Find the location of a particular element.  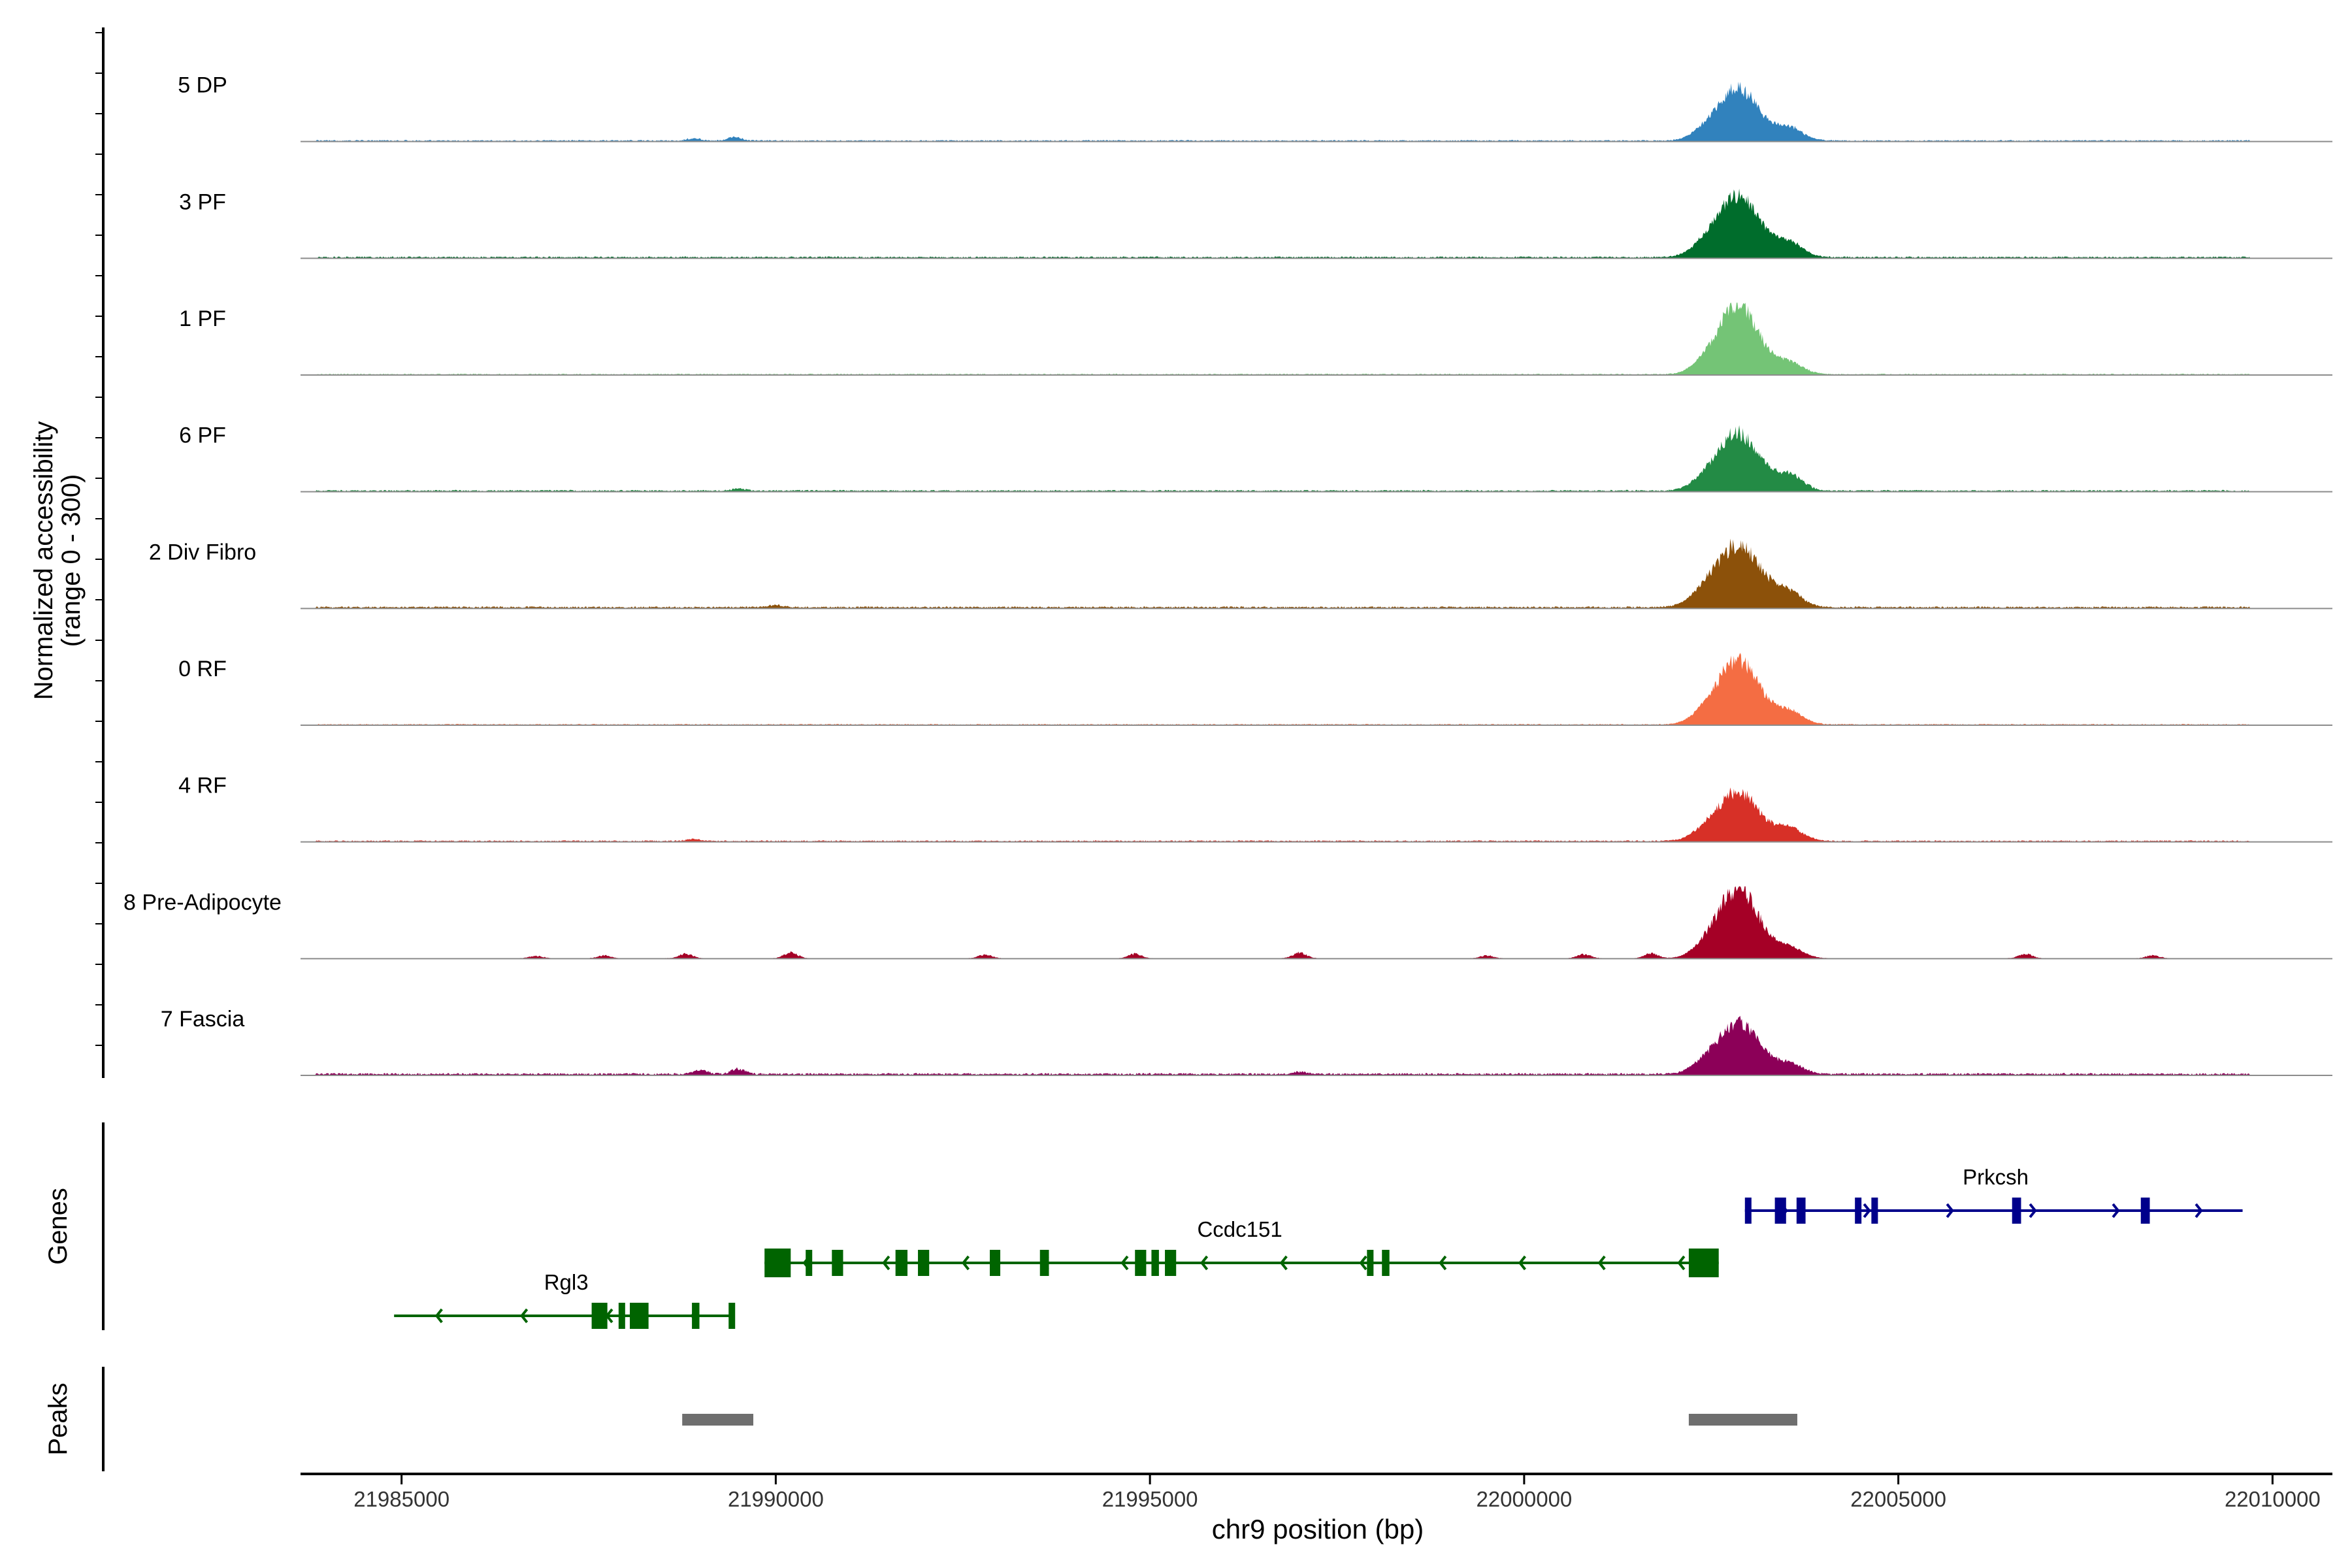

x-axis-label: chr9 position (bp) is located at coordinates (1318, 1529).